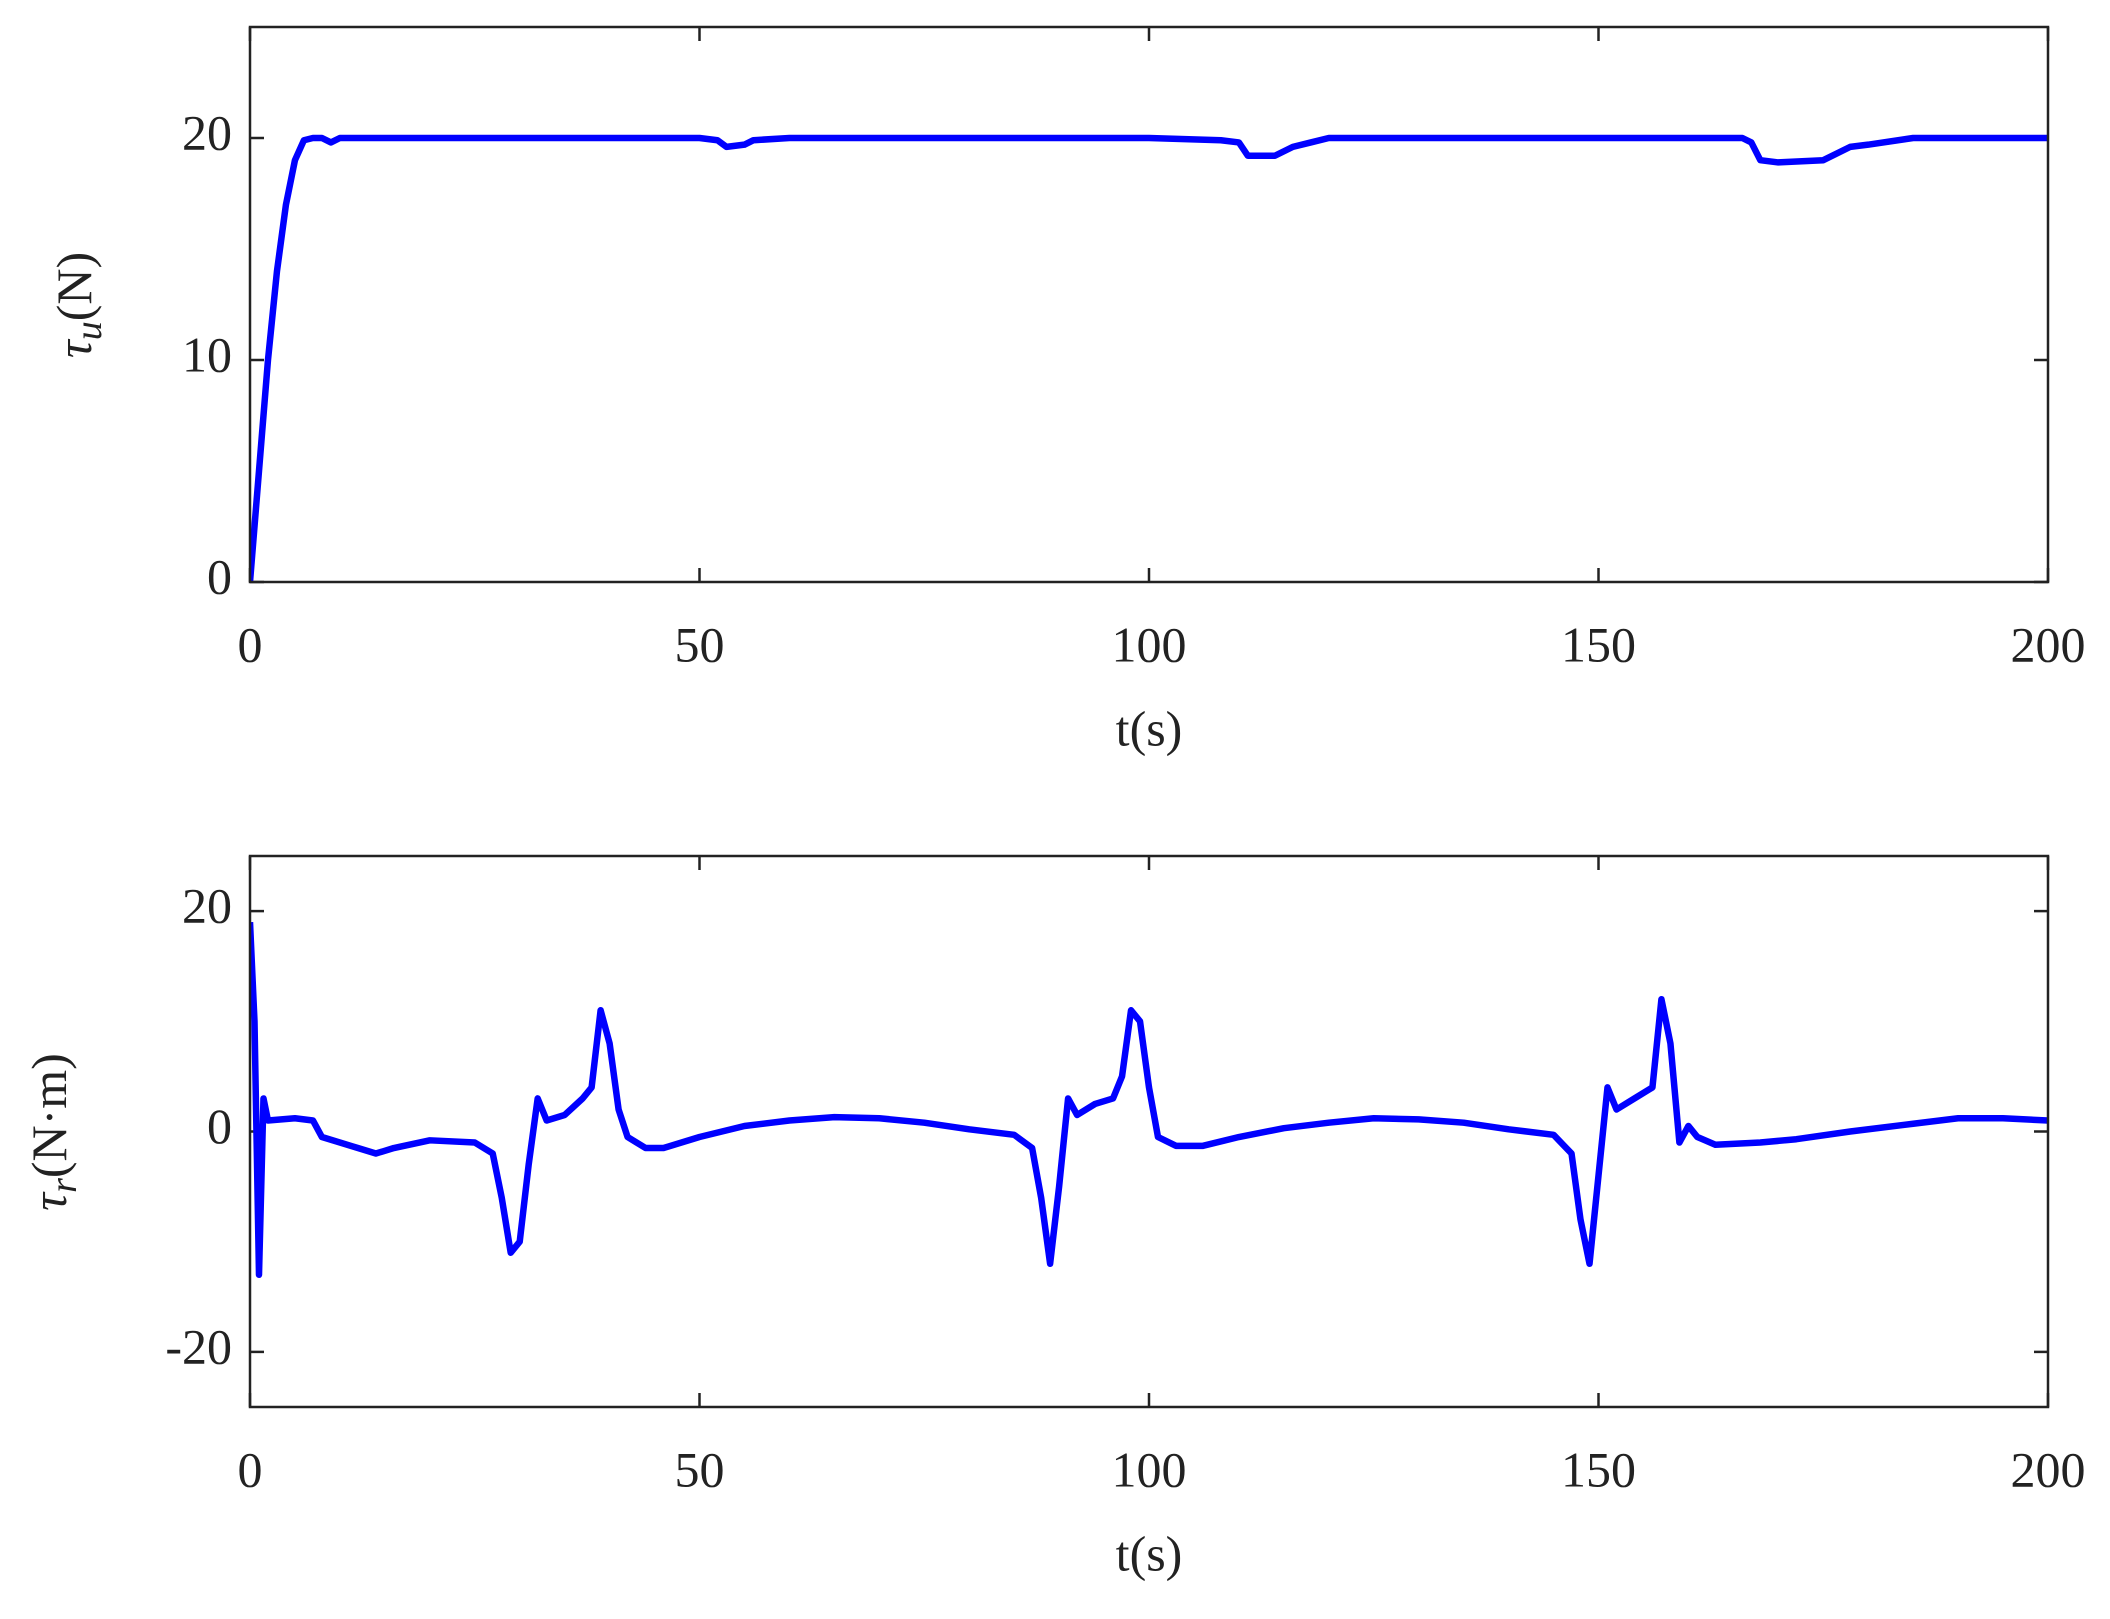  Describe the element at coordinates (198, 1346) in the screenshot. I see `y-tick-label: -20` at that location.